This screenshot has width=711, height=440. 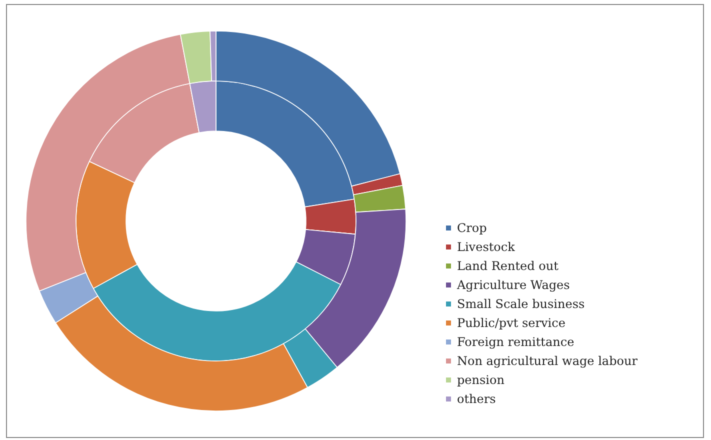 What do you see at coordinates (508, 266) in the screenshot?
I see `legend-label: Land Rented out` at bounding box center [508, 266].